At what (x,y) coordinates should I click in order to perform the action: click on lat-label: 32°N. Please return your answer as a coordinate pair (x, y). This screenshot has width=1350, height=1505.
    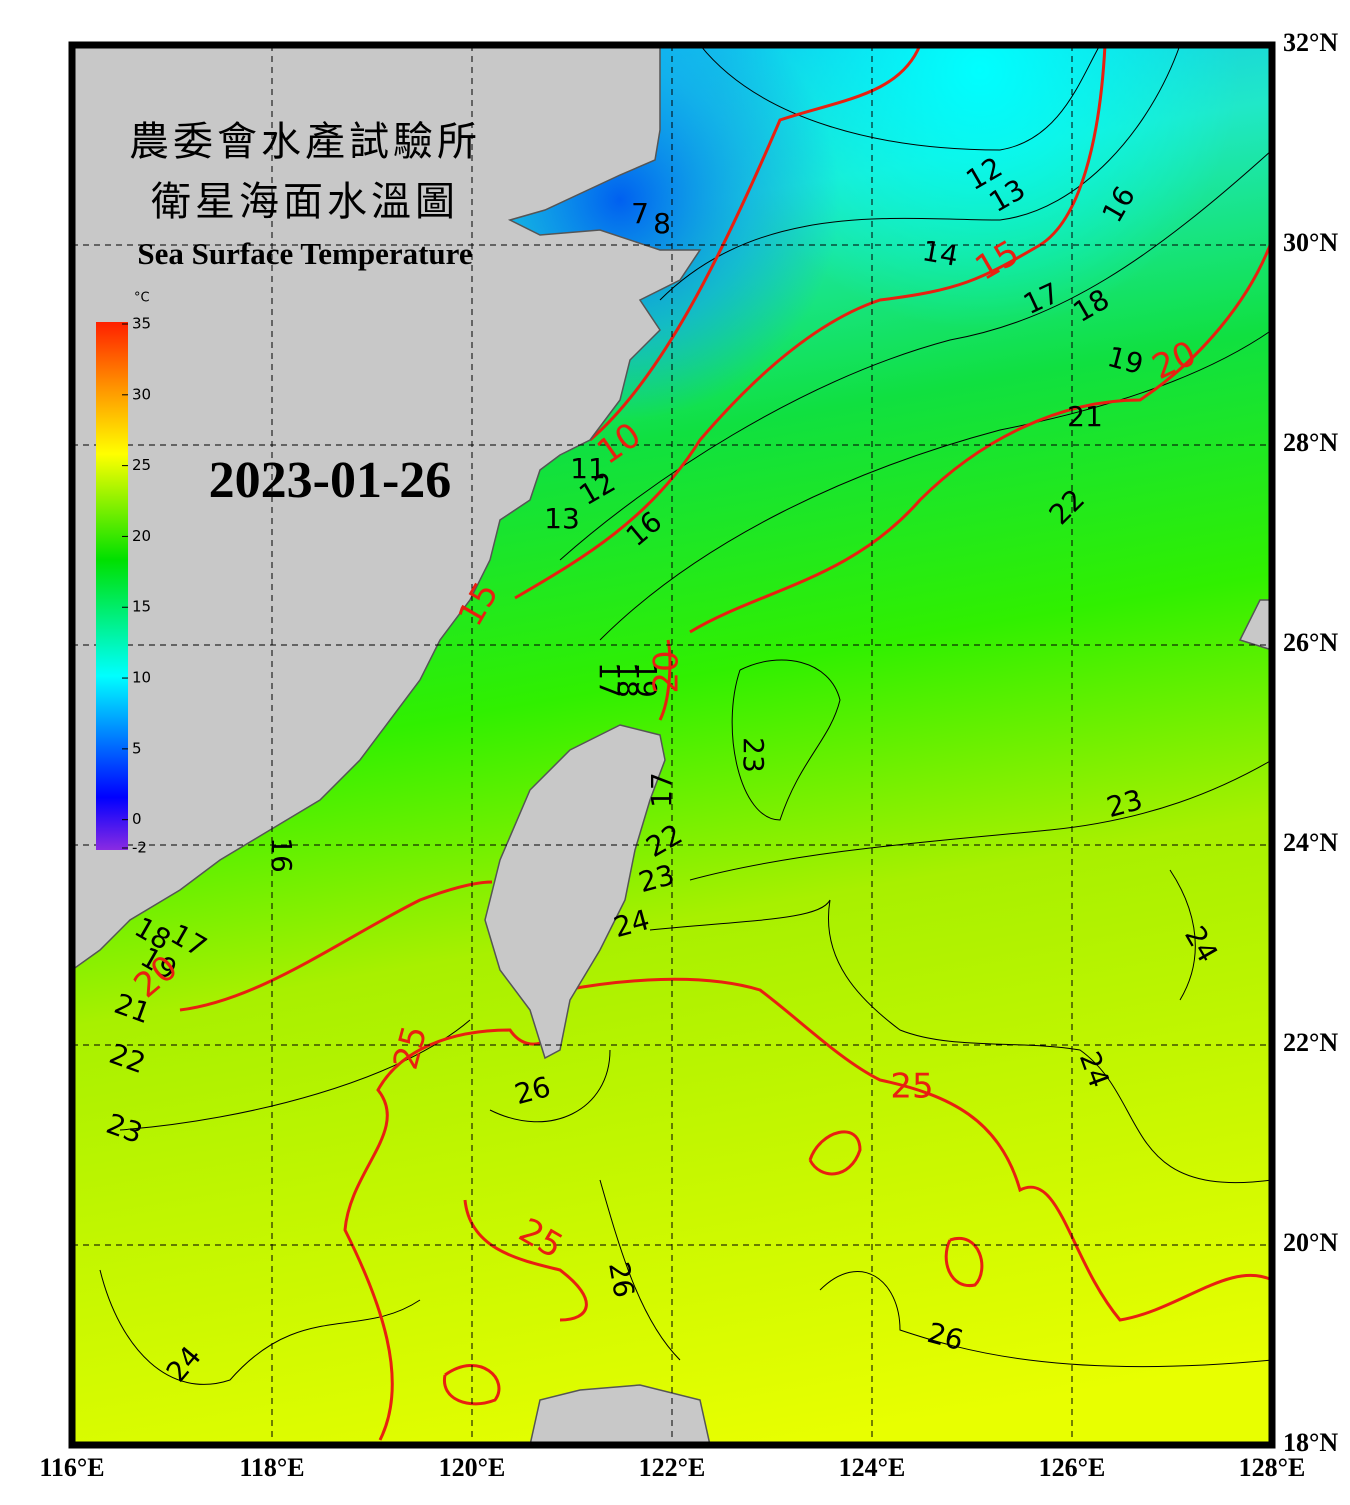
    Looking at the image, I should click on (1310, 42).